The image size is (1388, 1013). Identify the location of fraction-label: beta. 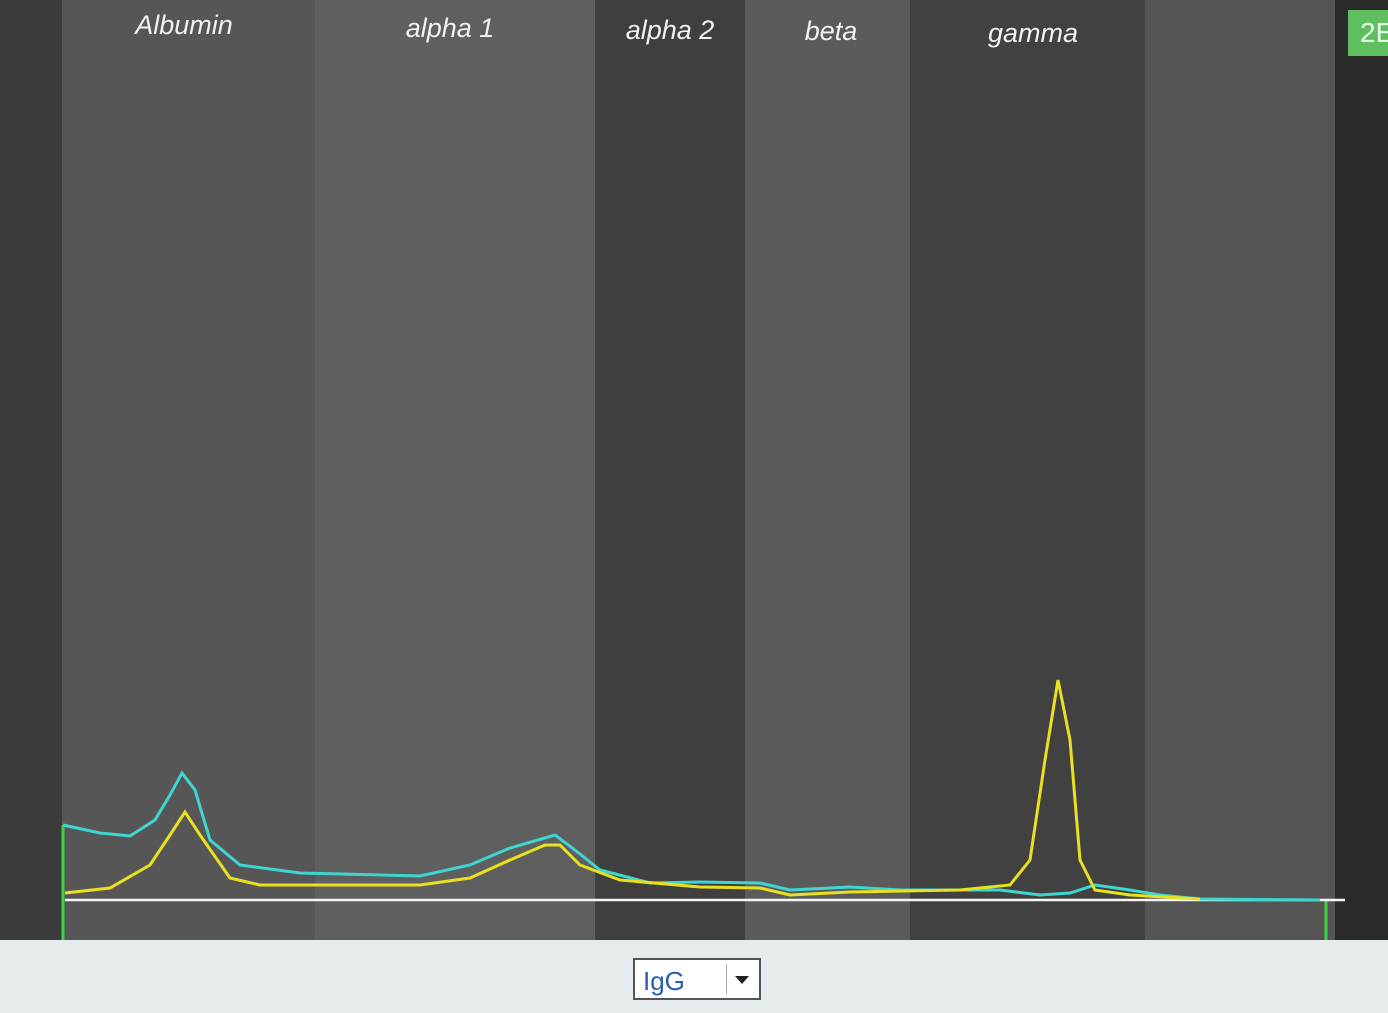
(831, 31).